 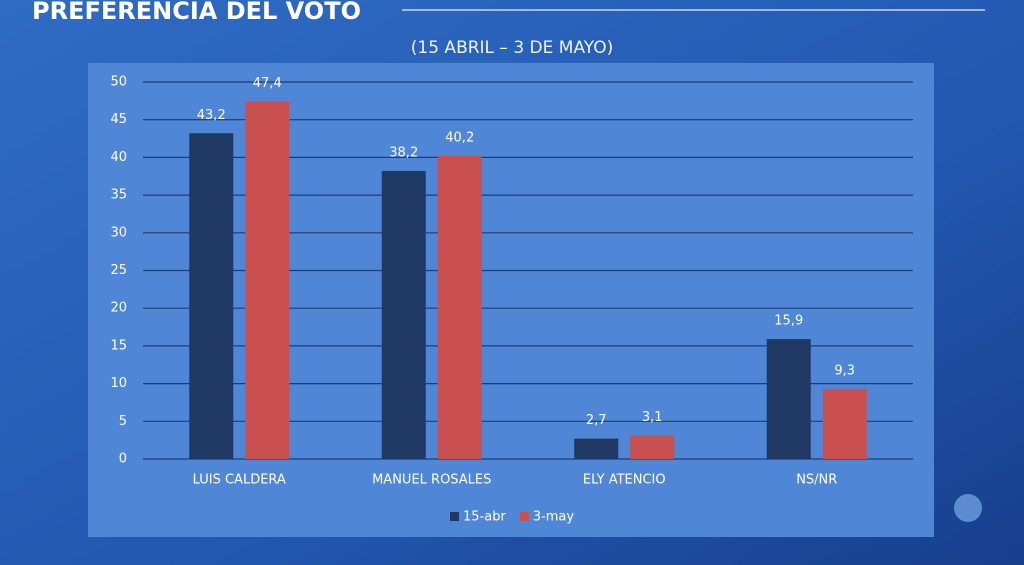 I want to click on y-tick-label: 15, so click(x=118, y=345).